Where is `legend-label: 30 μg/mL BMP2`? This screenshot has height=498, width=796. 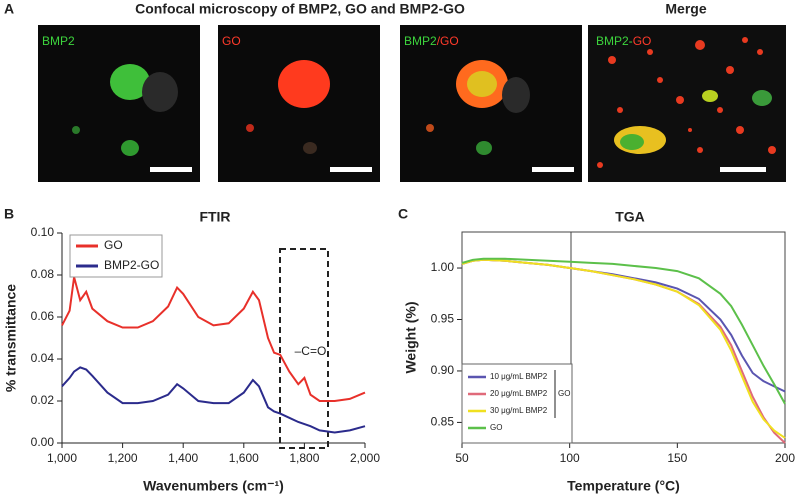 legend-label: 30 μg/mL BMP2 is located at coordinates (519, 410).